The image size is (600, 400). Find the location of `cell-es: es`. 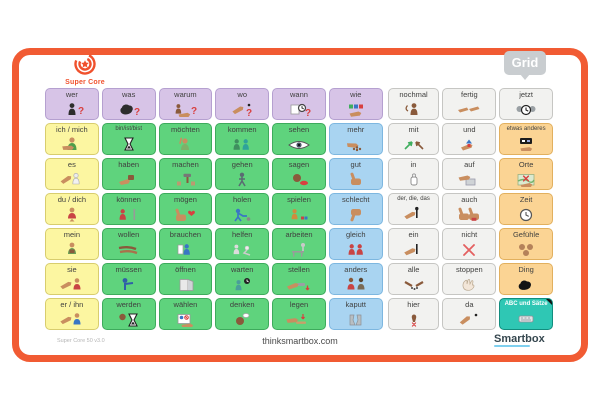

cell-es: es is located at coordinates (72, 174).